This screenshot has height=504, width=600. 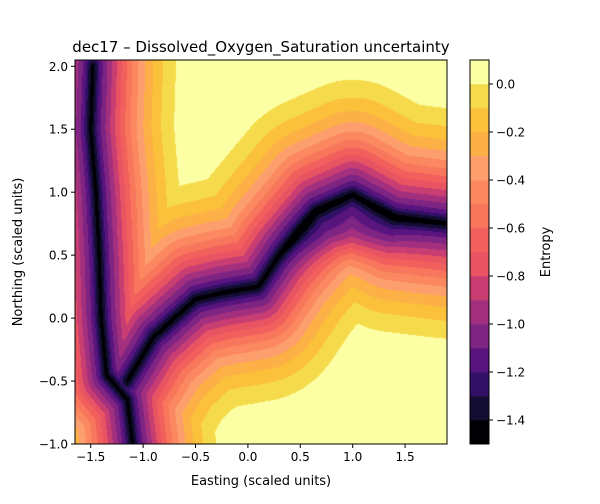 I want to click on y-axis-label: Northing (scaled units), so click(x=18, y=252).